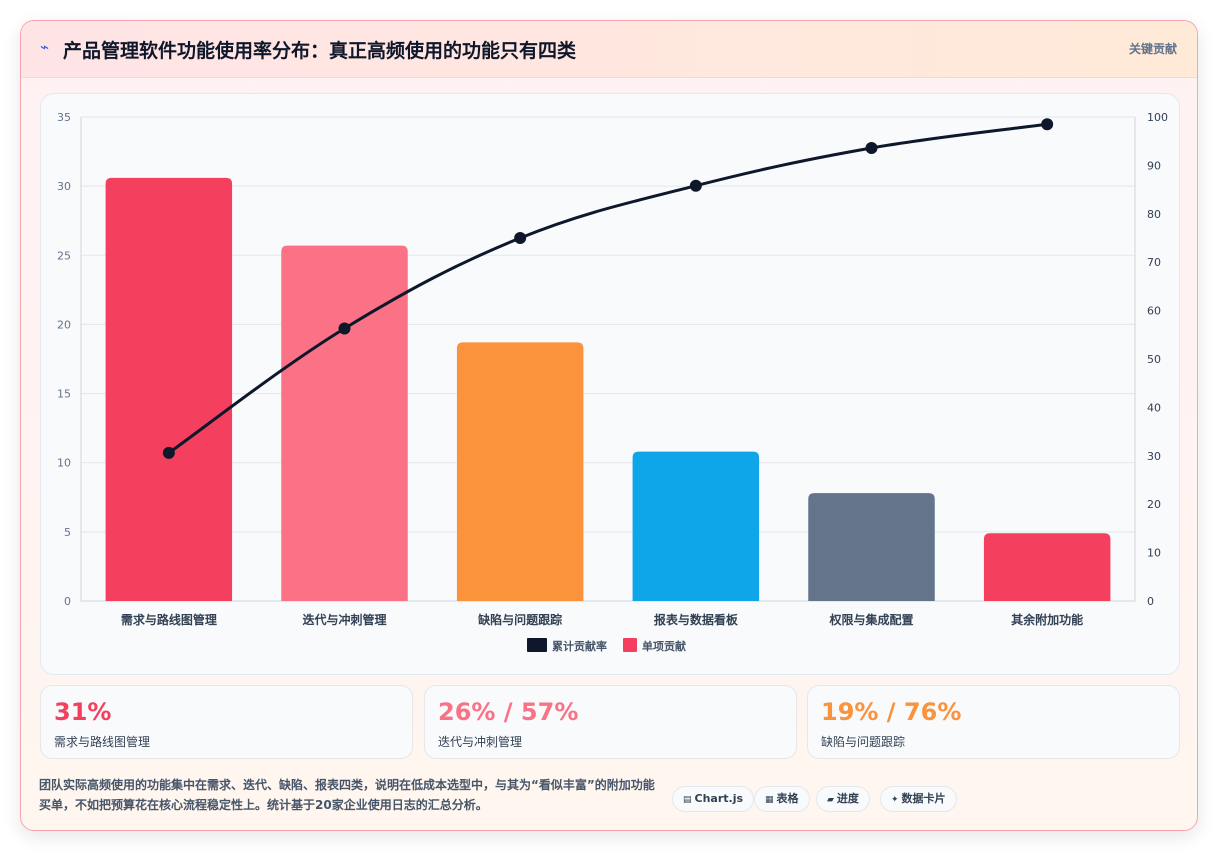 The image size is (1219, 853). I want to click on y-tick-left: 15, so click(64, 394).